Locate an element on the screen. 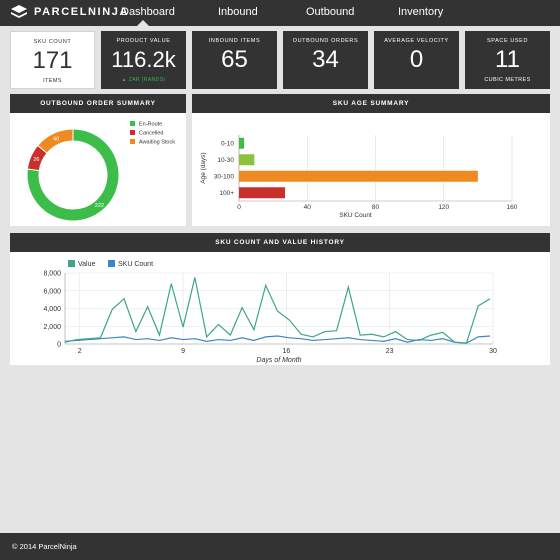 This screenshot has height=560, width=560. x-axis-title: SKU Count is located at coordinates (355, 215).